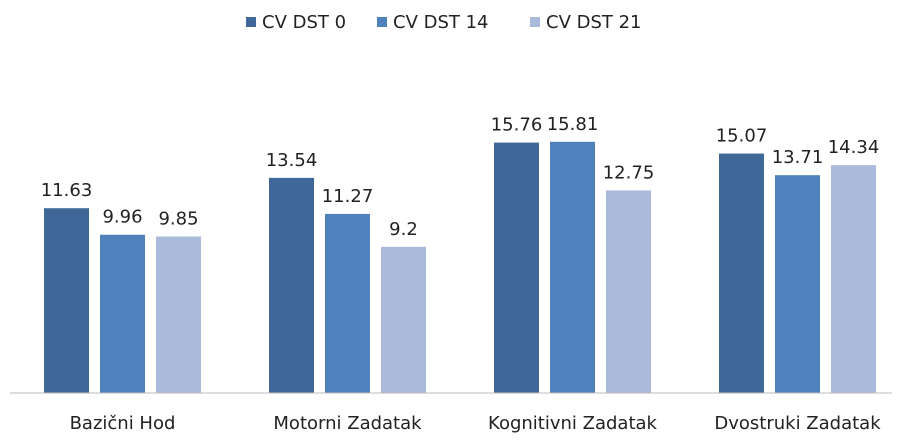  I want to click on data-label: 9.96, so click(122, 217).